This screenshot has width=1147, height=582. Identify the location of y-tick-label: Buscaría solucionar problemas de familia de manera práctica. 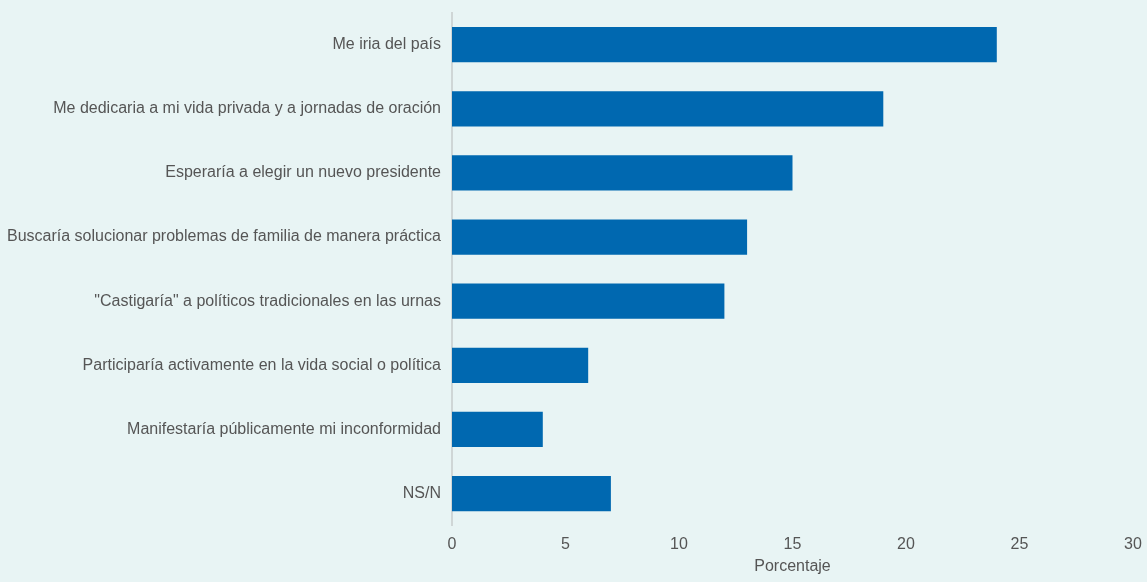
(224, 236).